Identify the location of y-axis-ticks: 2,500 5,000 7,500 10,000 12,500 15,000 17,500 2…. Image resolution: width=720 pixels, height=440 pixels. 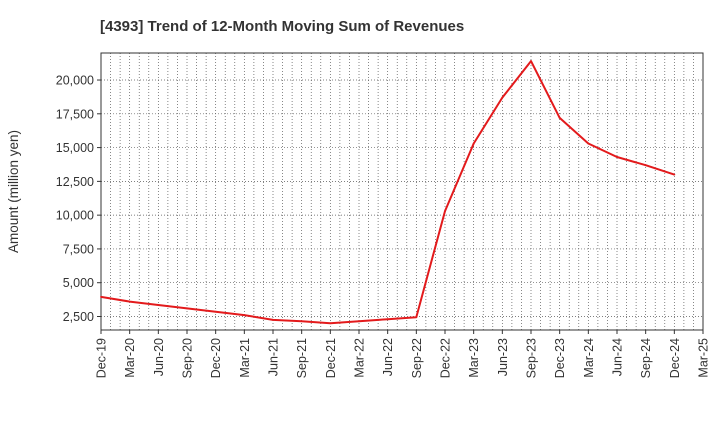
(78, 199).